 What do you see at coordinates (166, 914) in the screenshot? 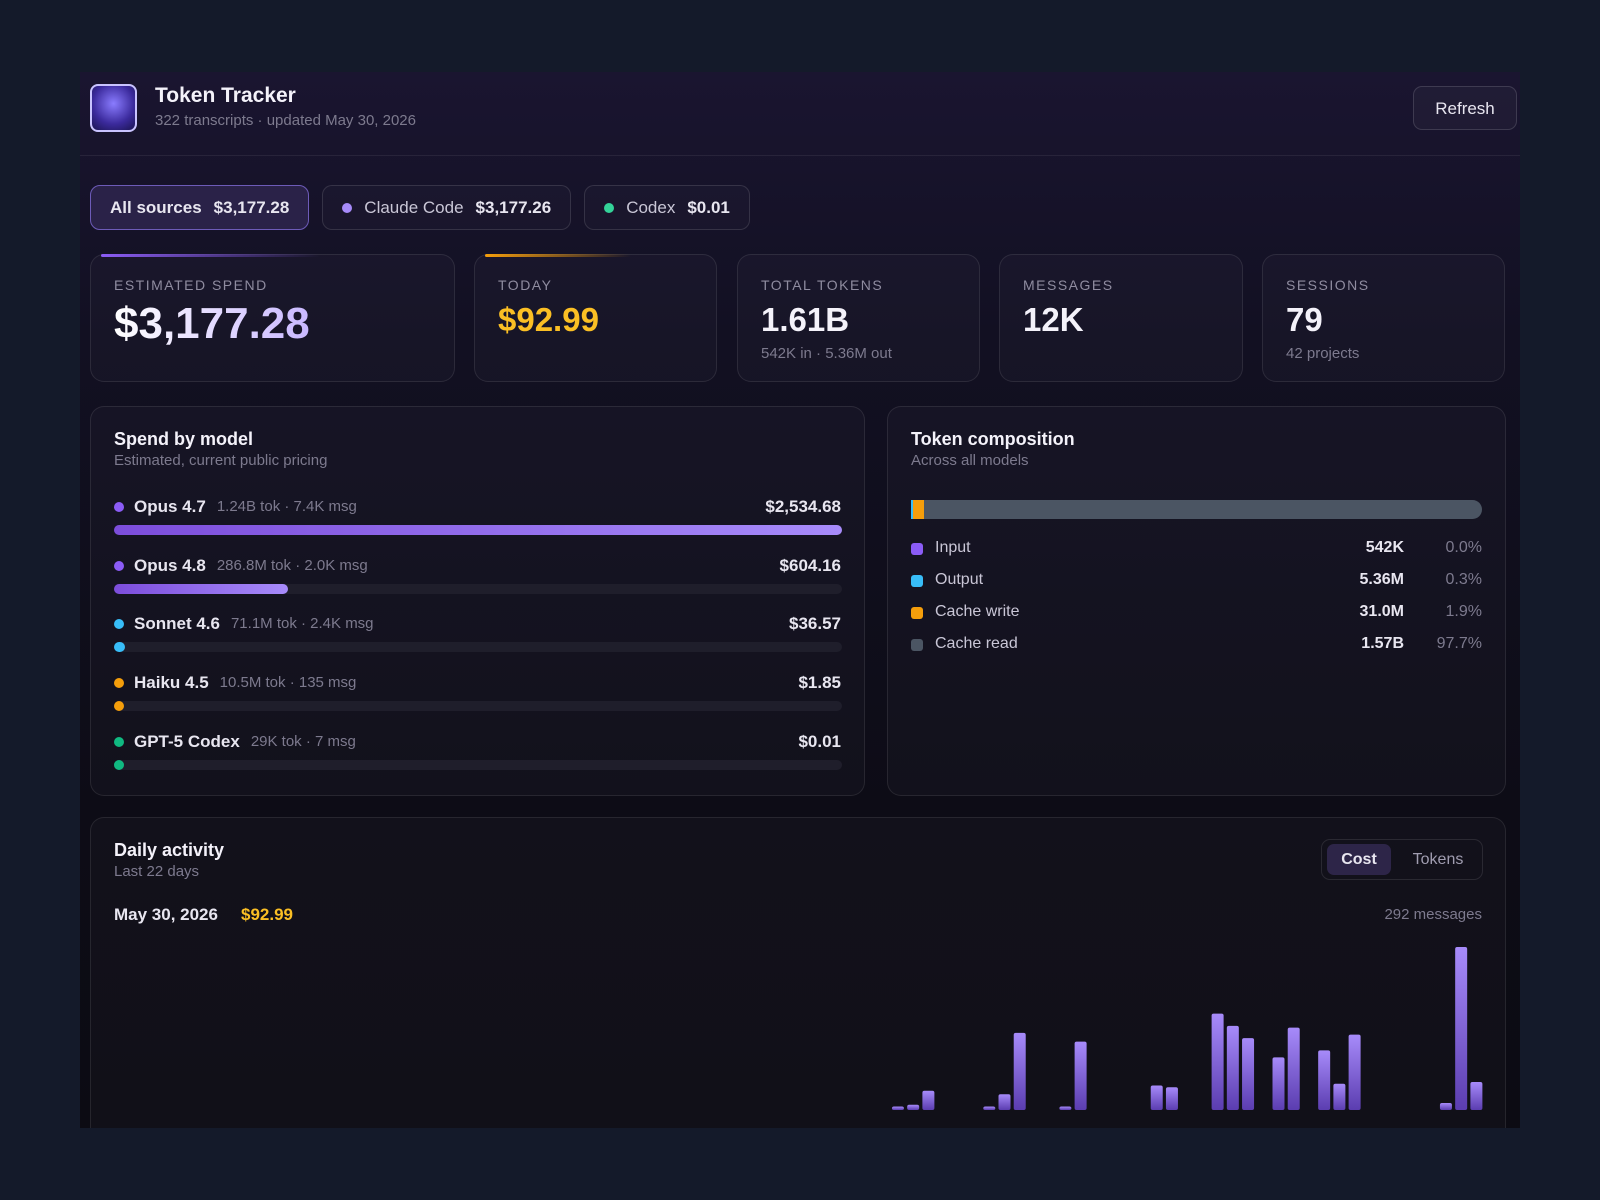
I see `selected-date: May 30, 2026` at bounding box center [166, 914].